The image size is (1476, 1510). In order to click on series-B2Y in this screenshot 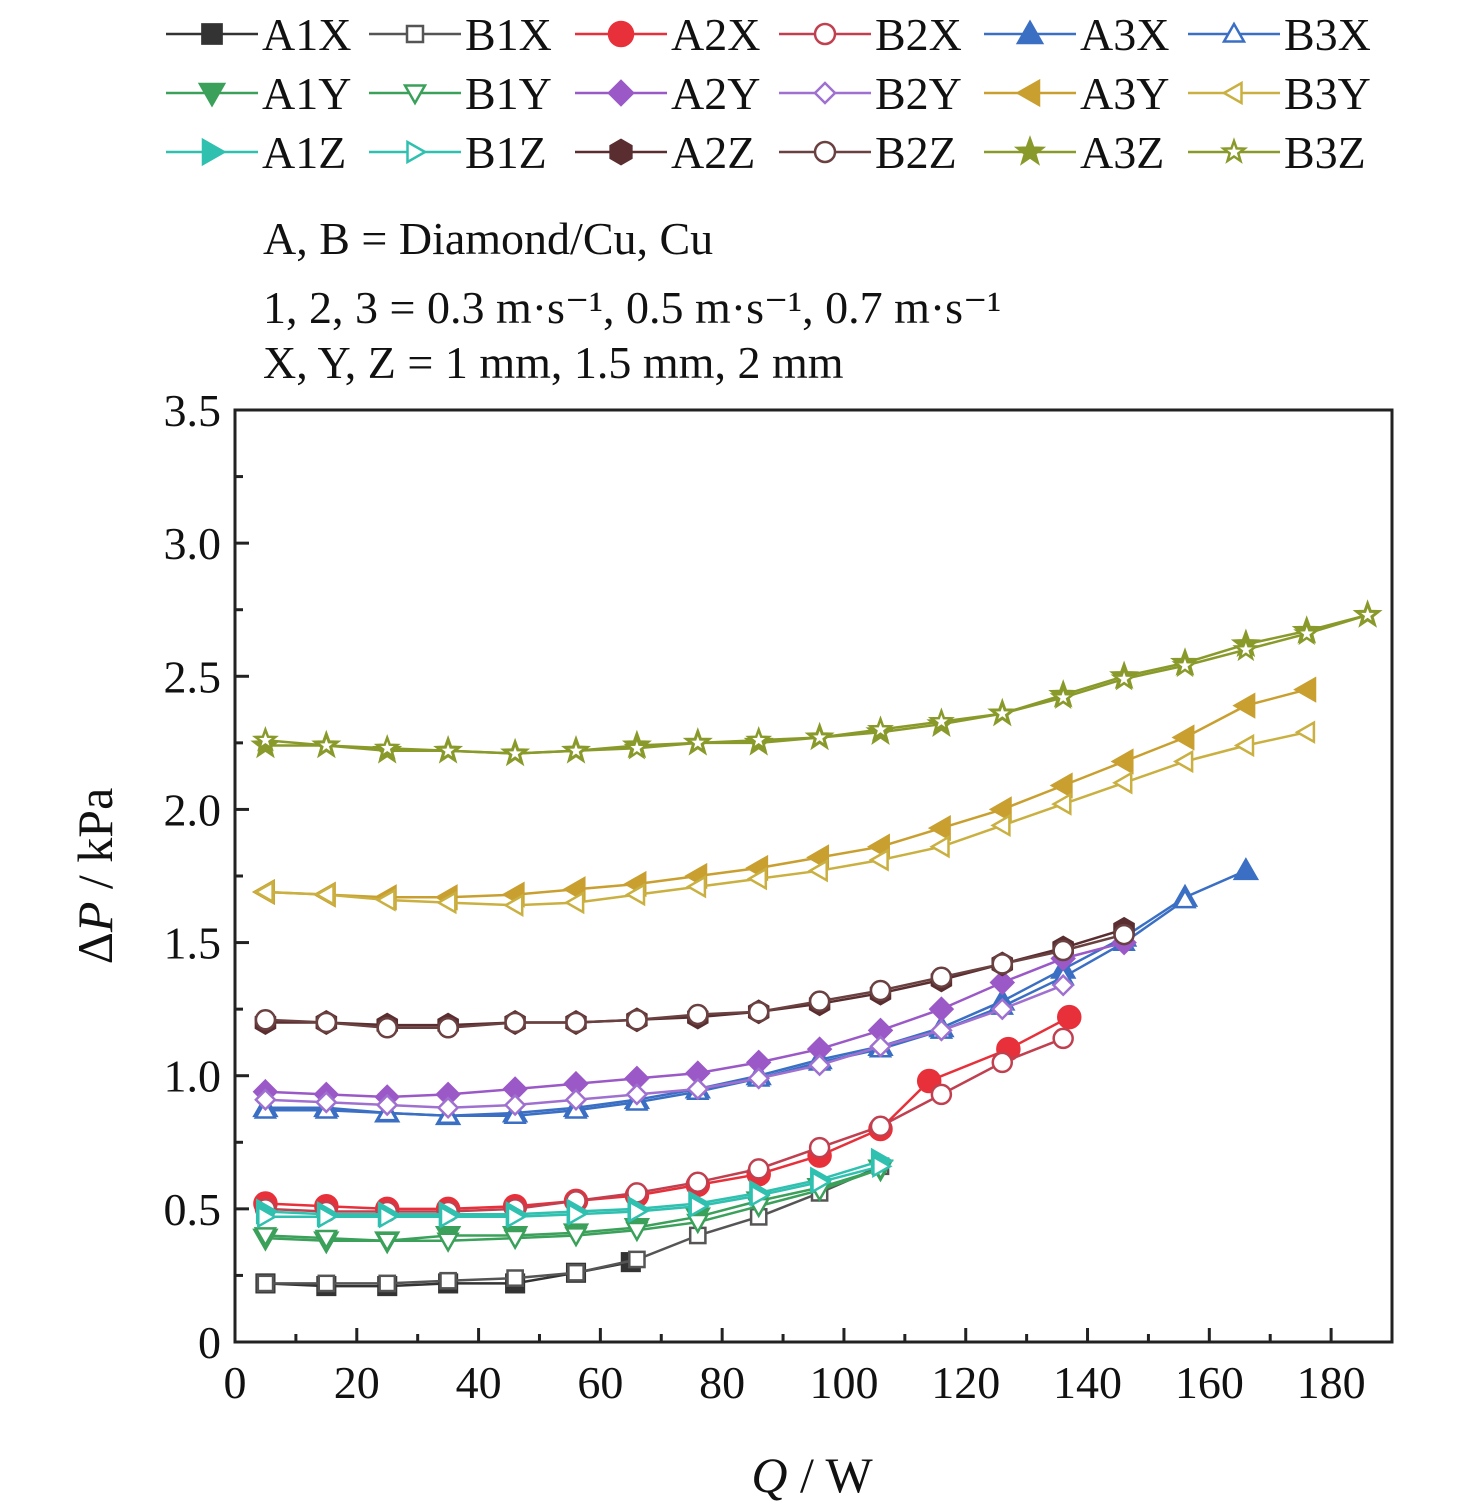, I will do `click(664, 1046)`.